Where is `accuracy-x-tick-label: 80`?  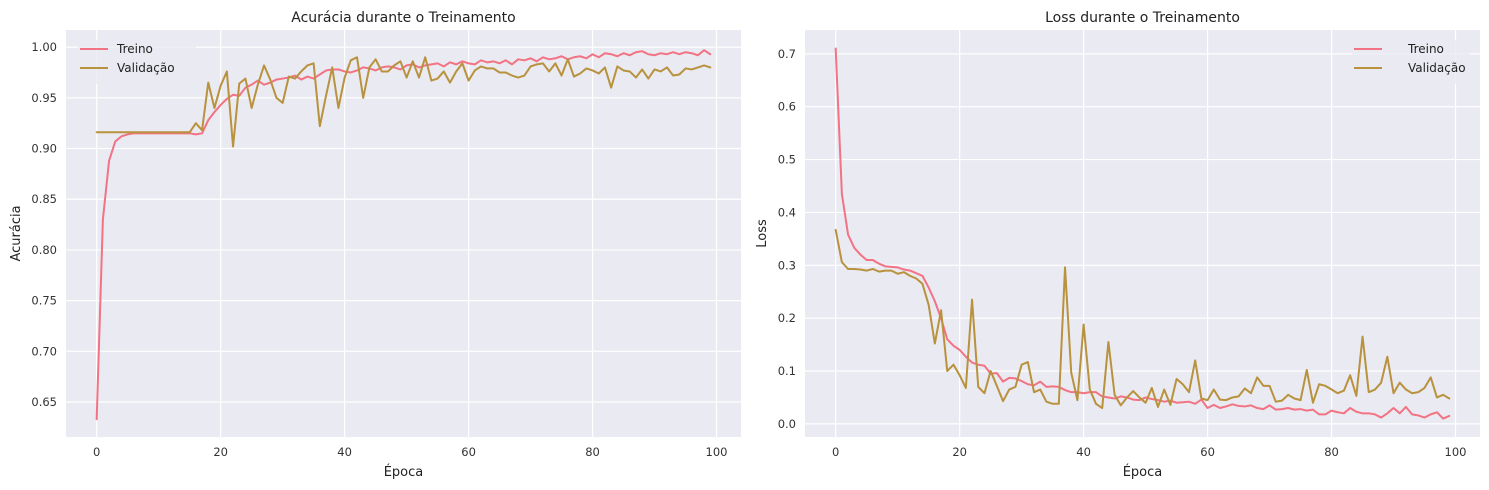
accuracy-x-tick-label: 80 is located at coordinates (592, 452).